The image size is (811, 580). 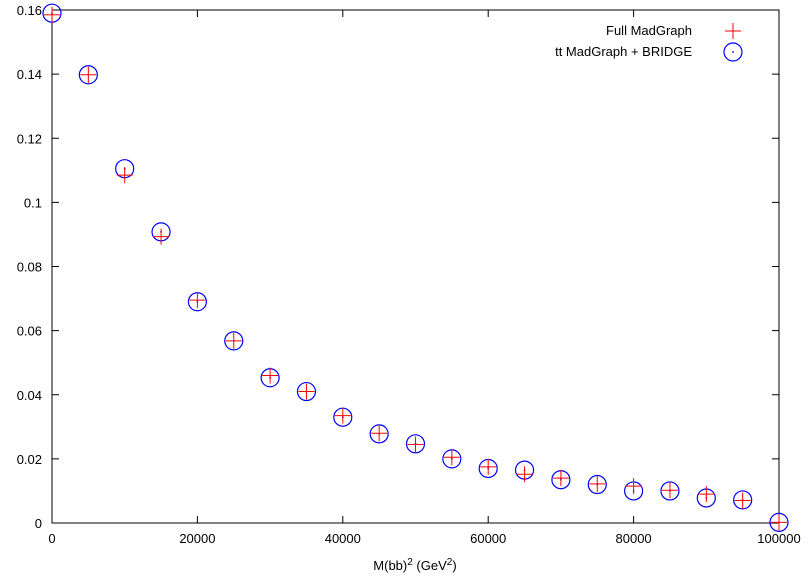 What do you see at coordinates (29, 331) in the screenshot?
I see `y-tick-label: 0.06` at bounding box center [29, 331].